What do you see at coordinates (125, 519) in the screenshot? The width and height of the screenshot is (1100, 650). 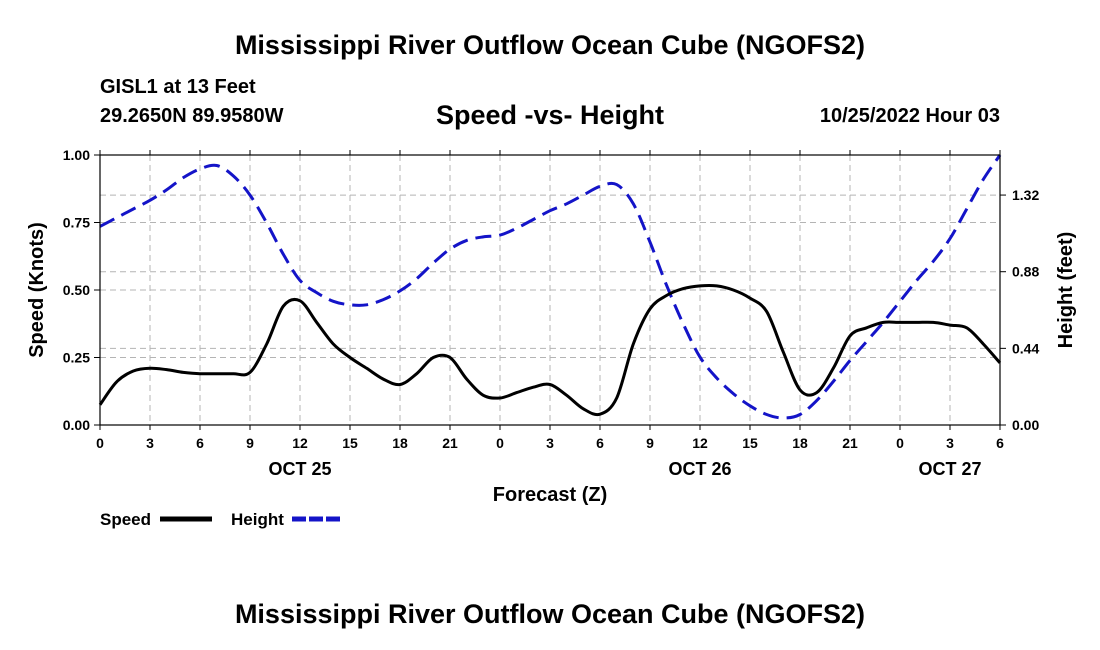 I see `legend-speed-label: Speed` at bounding box center [125, 519].